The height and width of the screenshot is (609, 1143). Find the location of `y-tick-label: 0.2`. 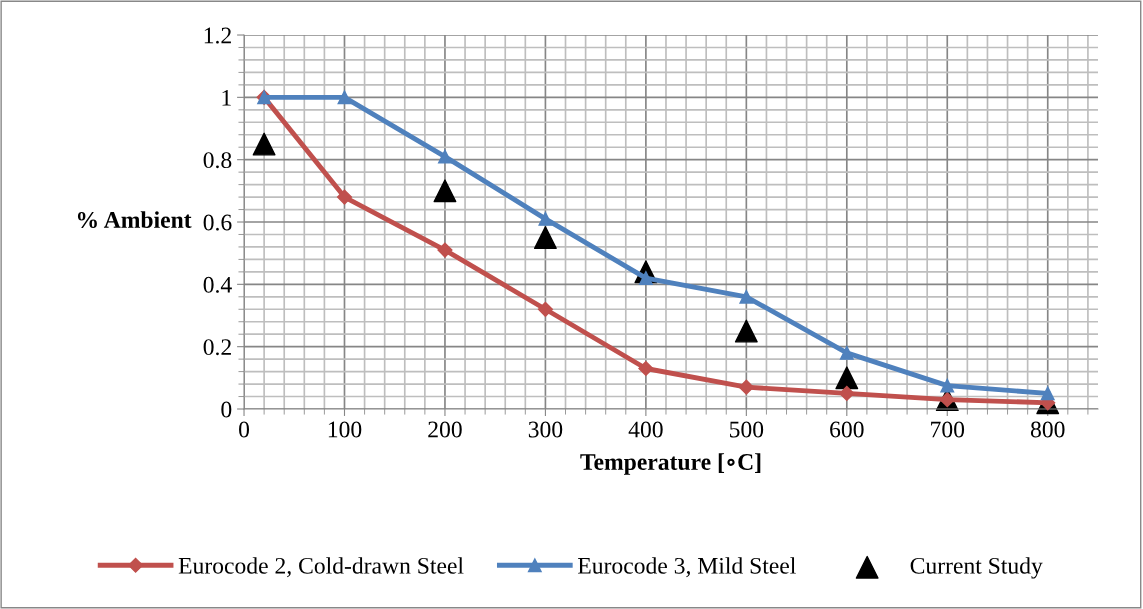

y-tick-label: 0.2 is located at coordinates (217, 347).